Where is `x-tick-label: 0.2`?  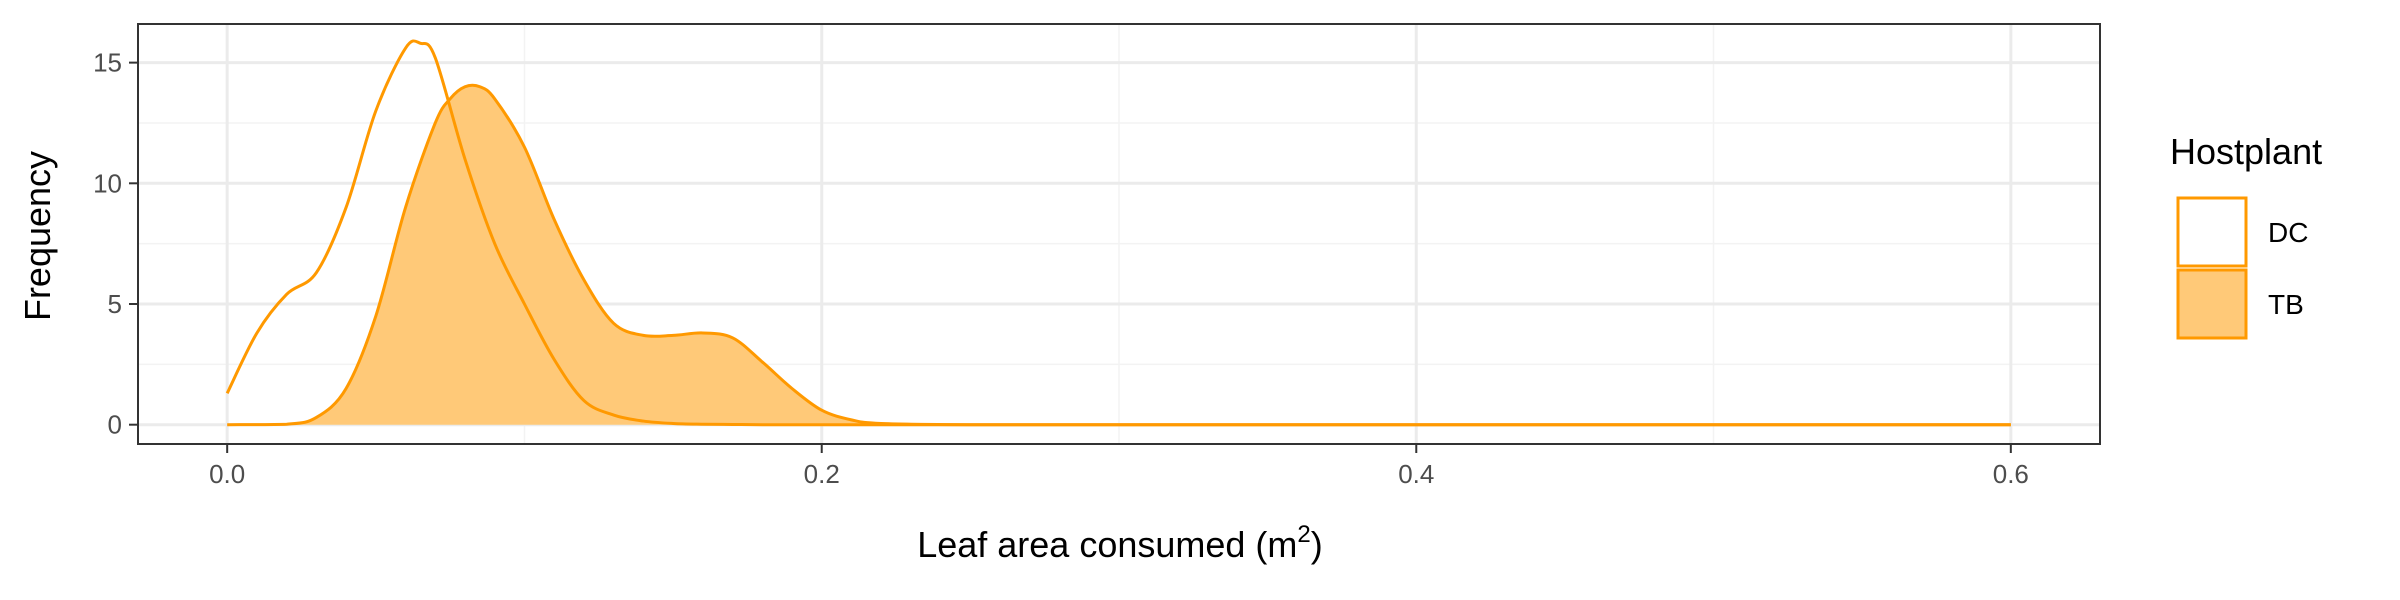 x-tick-label: 0.2 is located at coordinates (822, 474).